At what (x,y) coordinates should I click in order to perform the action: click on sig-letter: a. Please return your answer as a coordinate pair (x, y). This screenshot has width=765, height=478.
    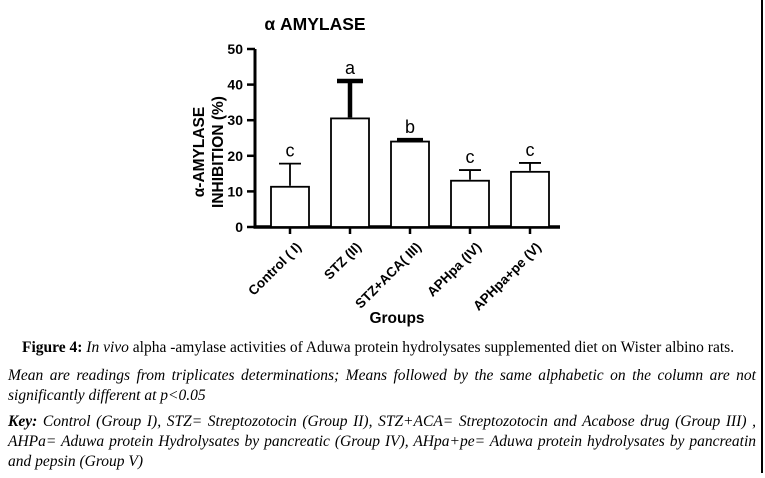
    Looking at the image, I should click on (350, 68).